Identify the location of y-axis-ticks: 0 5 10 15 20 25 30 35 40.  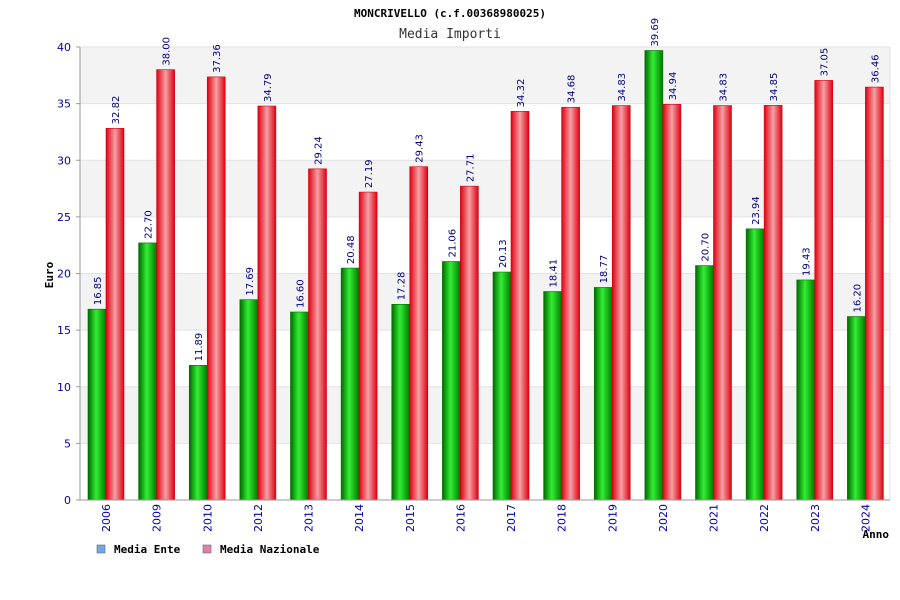
(68, 274).